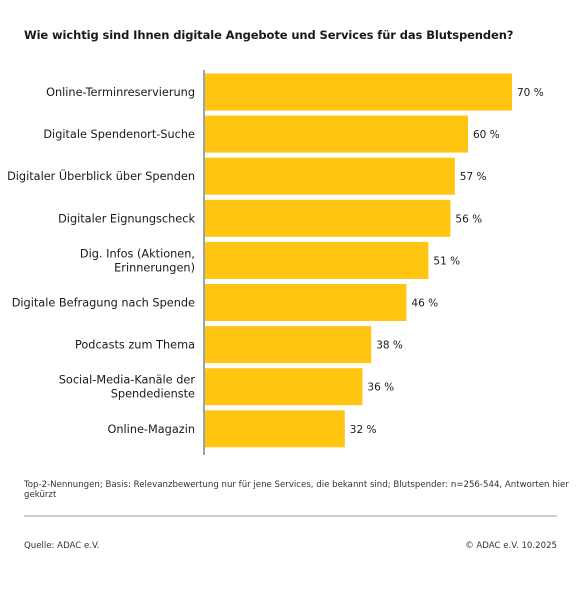  What do you see at coordinates (530, 93) in the screenshot?
I see `value-label: 70 %` at bounding box center [530, 93].